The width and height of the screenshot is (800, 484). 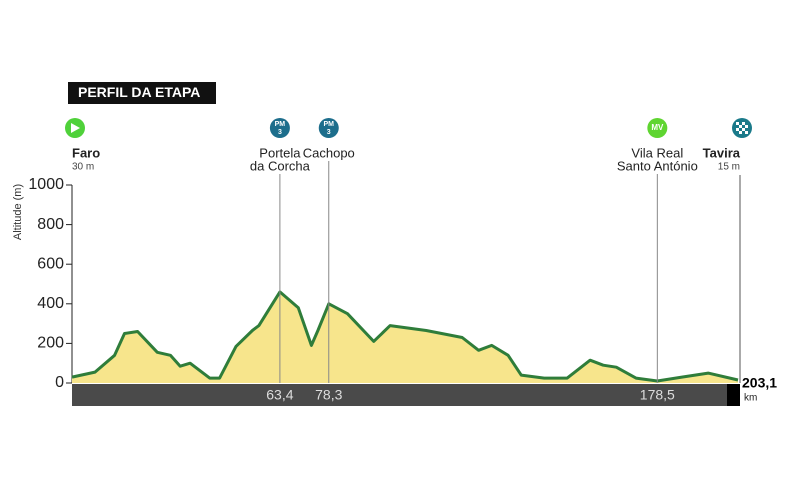 I want to click on title-box, so click(x=142, y=93).